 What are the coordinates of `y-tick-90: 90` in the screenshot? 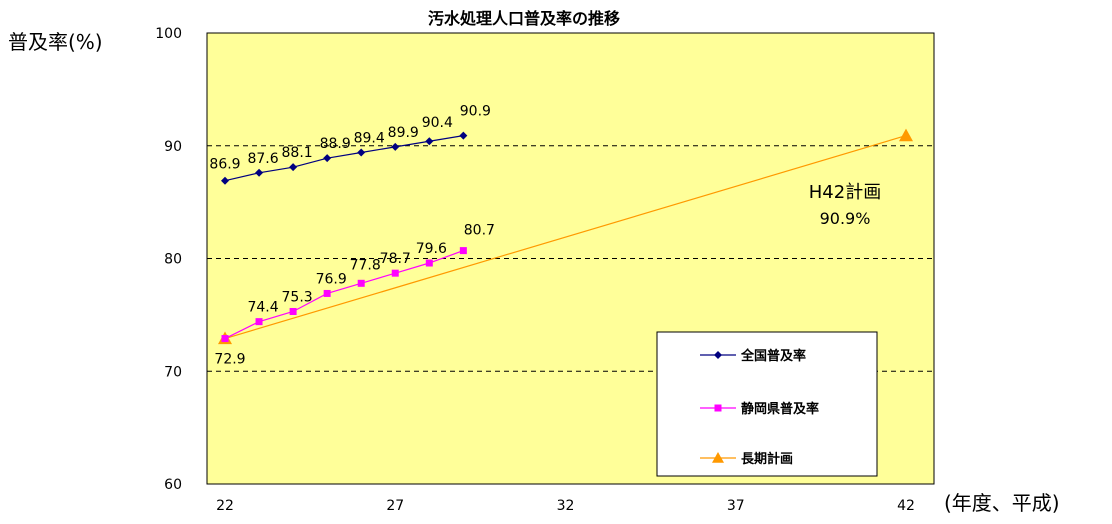 It's located at (173, 147).